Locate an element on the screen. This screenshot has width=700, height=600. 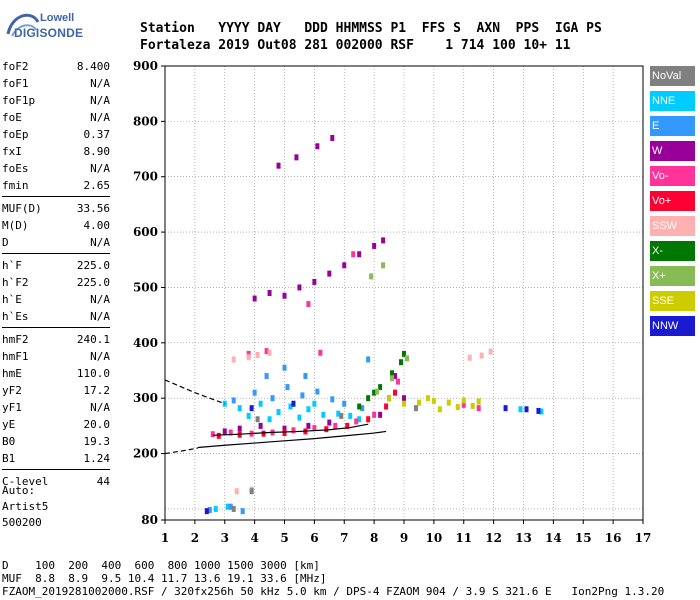
param-label: hmE is located at coordinates (12, 373).